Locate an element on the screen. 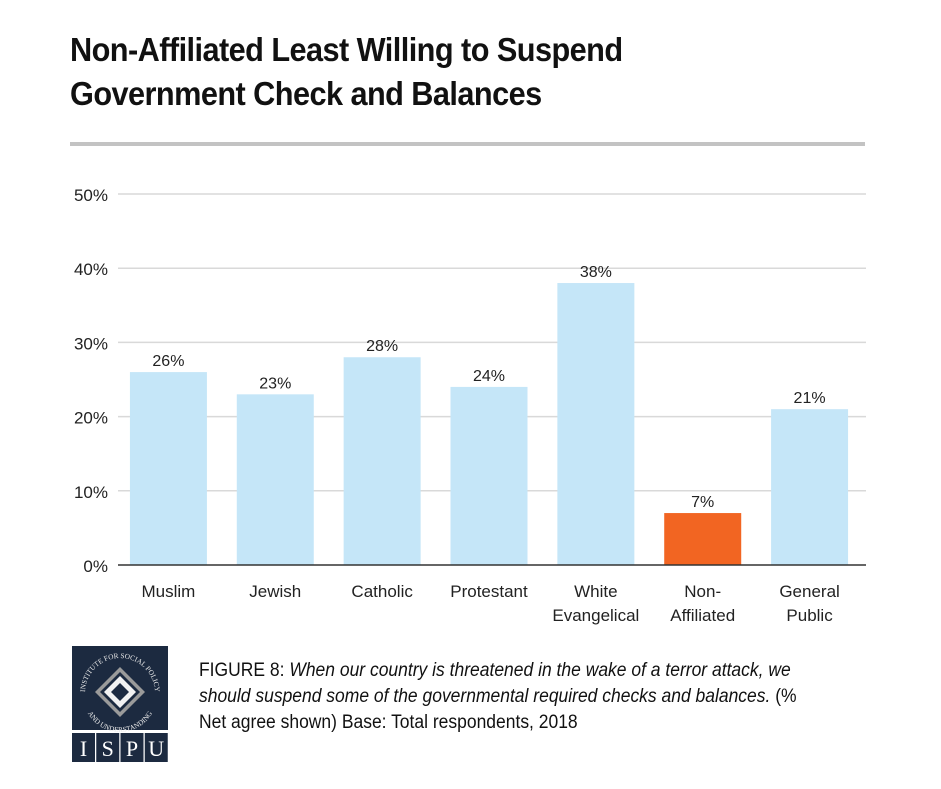 Image resolution: width=941 pixels, height=789 pixels. data-label: 23% is located at coordinates (275, 383).